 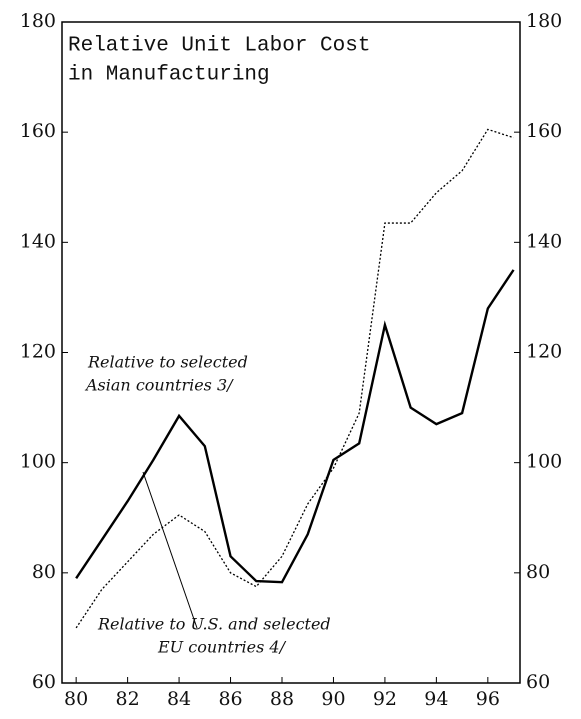 What do you see at coordinates (282, 699) in the screenshot?
I see `x-tick-label: 88` at bounding box center [282, 699].